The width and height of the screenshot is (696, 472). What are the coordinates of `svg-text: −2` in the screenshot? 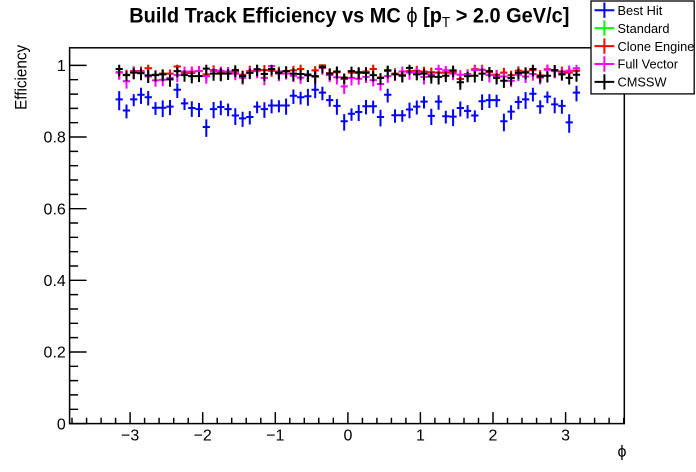 It's located at (203, 436).